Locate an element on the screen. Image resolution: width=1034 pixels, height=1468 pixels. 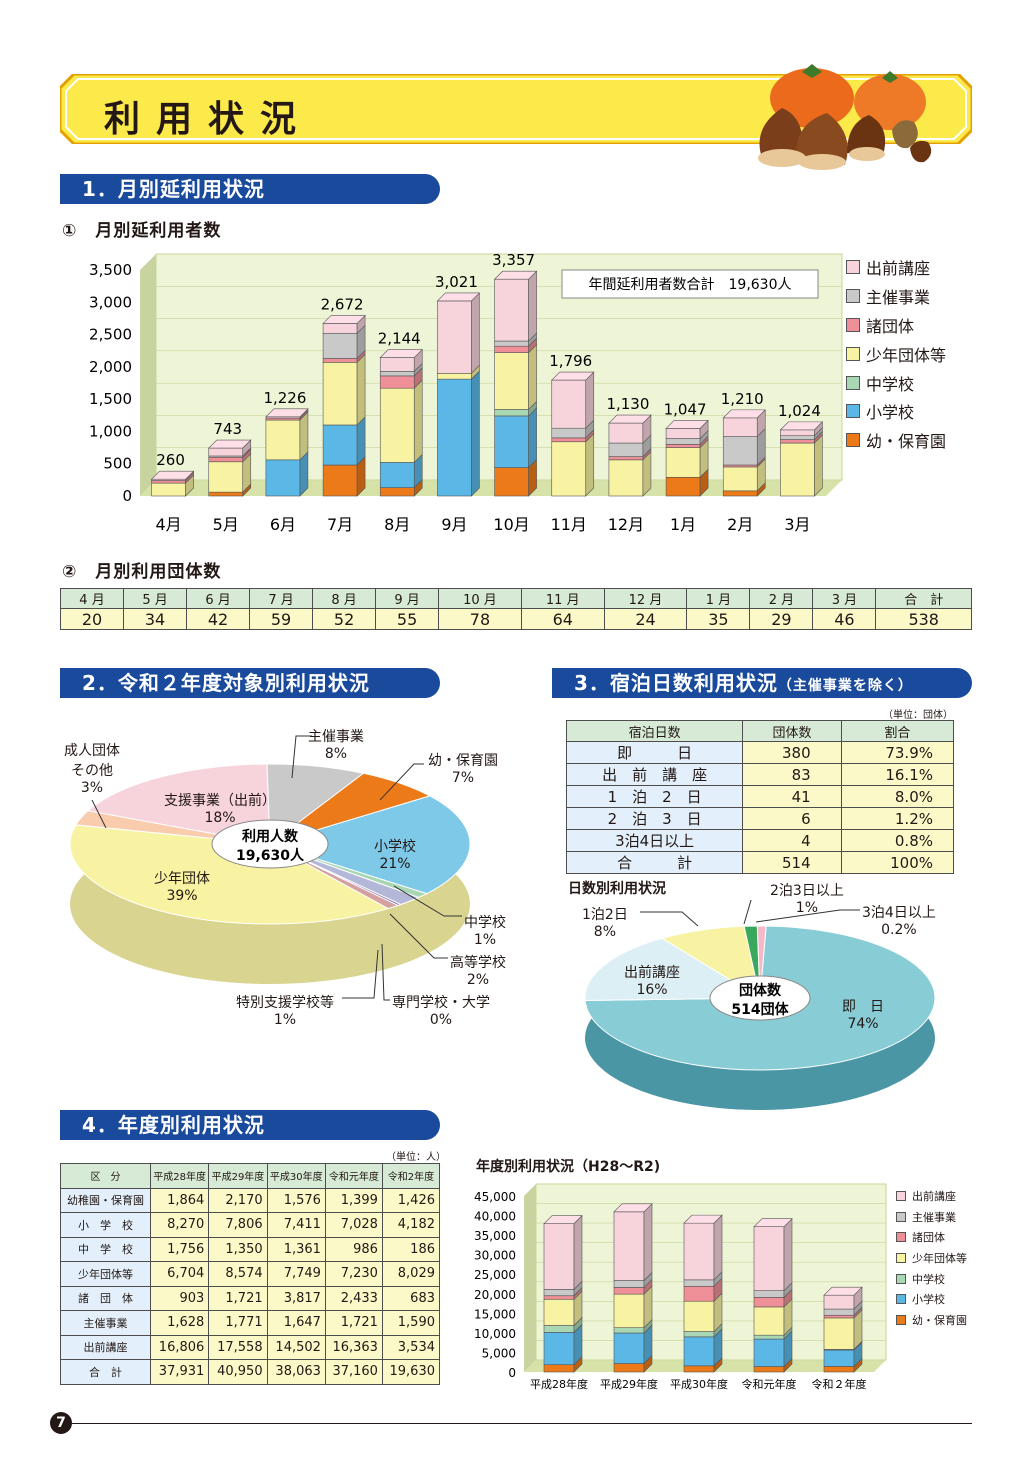
table-cell: 4,182 is located at coordinates (411, 1225).